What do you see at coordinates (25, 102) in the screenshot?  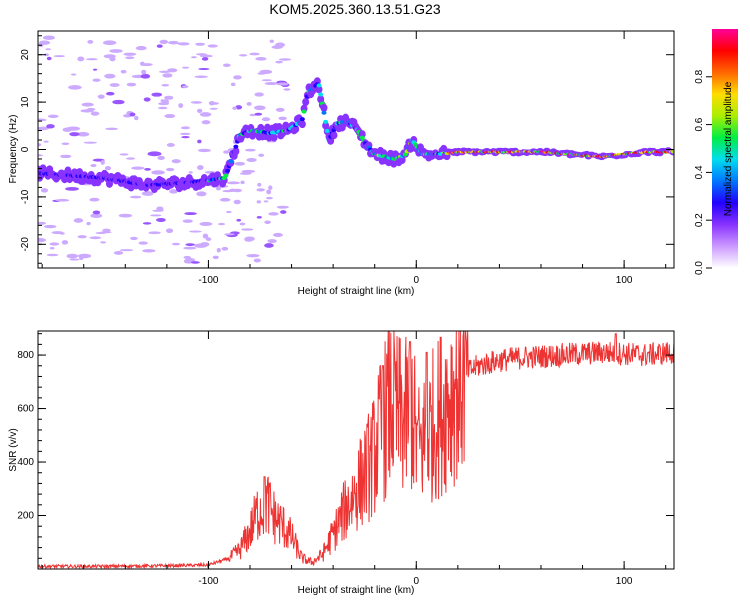 I see `spectrogram-y-tick-label: 10` at bounding box center [25, 102].